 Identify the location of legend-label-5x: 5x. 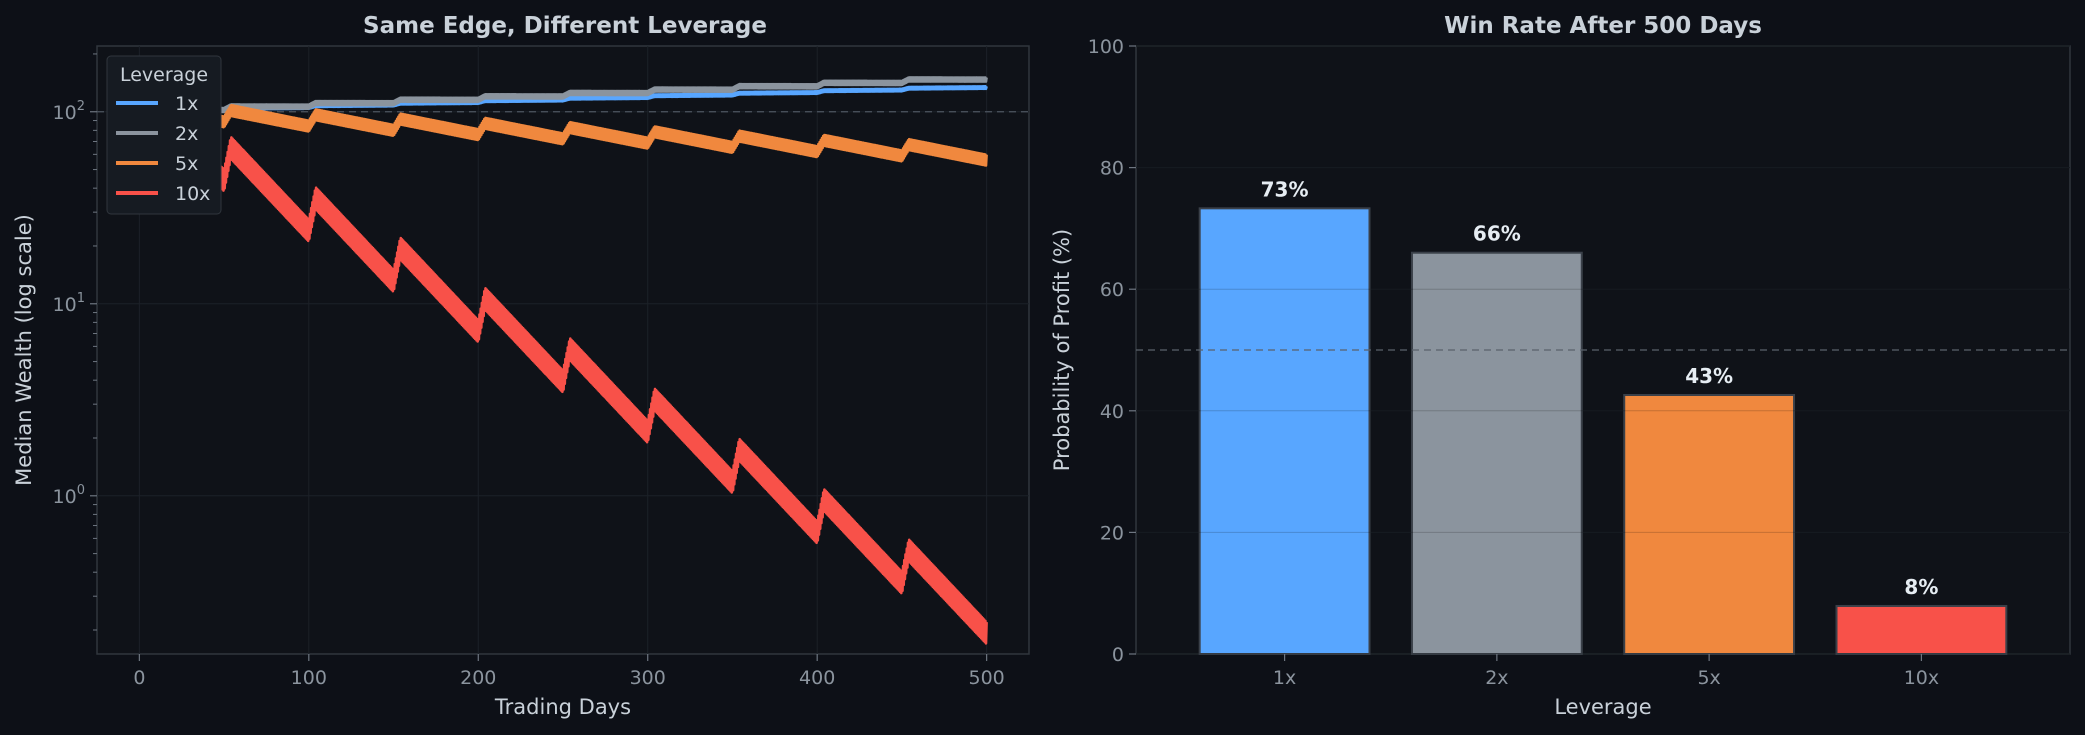
(186, 164).